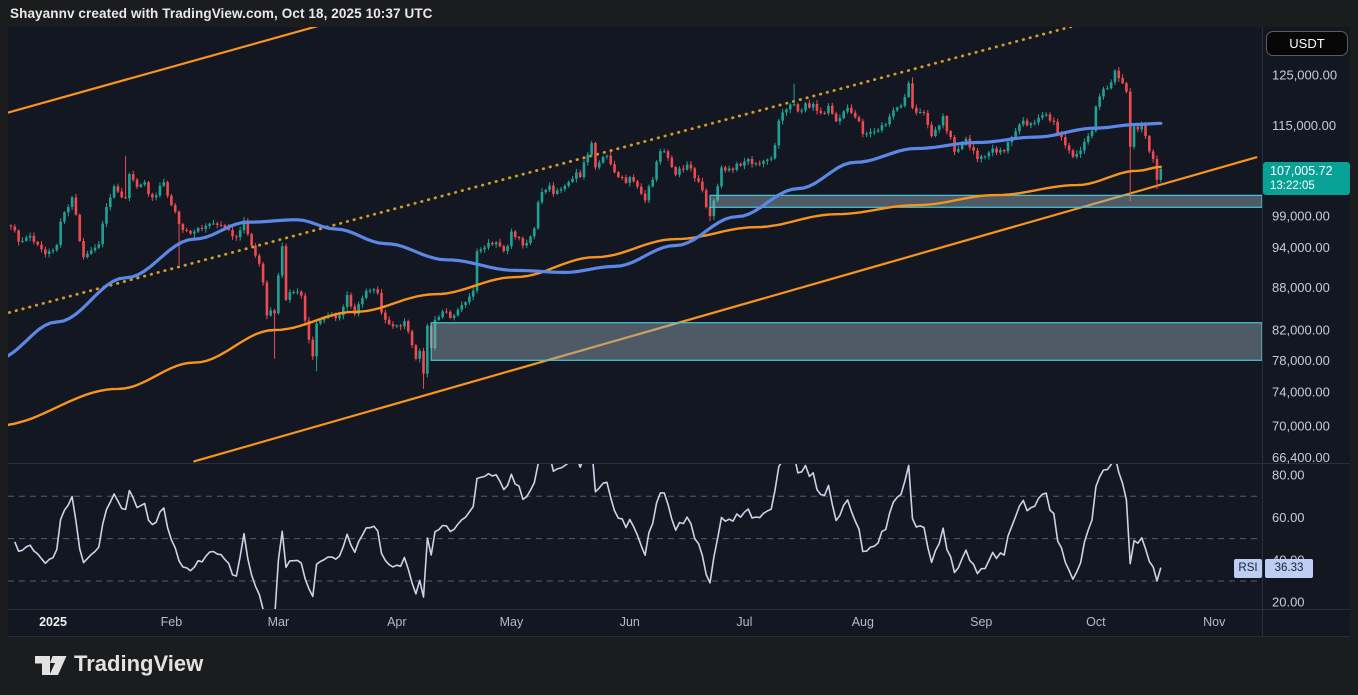  What do you see at coordinates (172, 622) in the screenshot?
I see `axis-label: Feb` at bounding box center [172, 622].